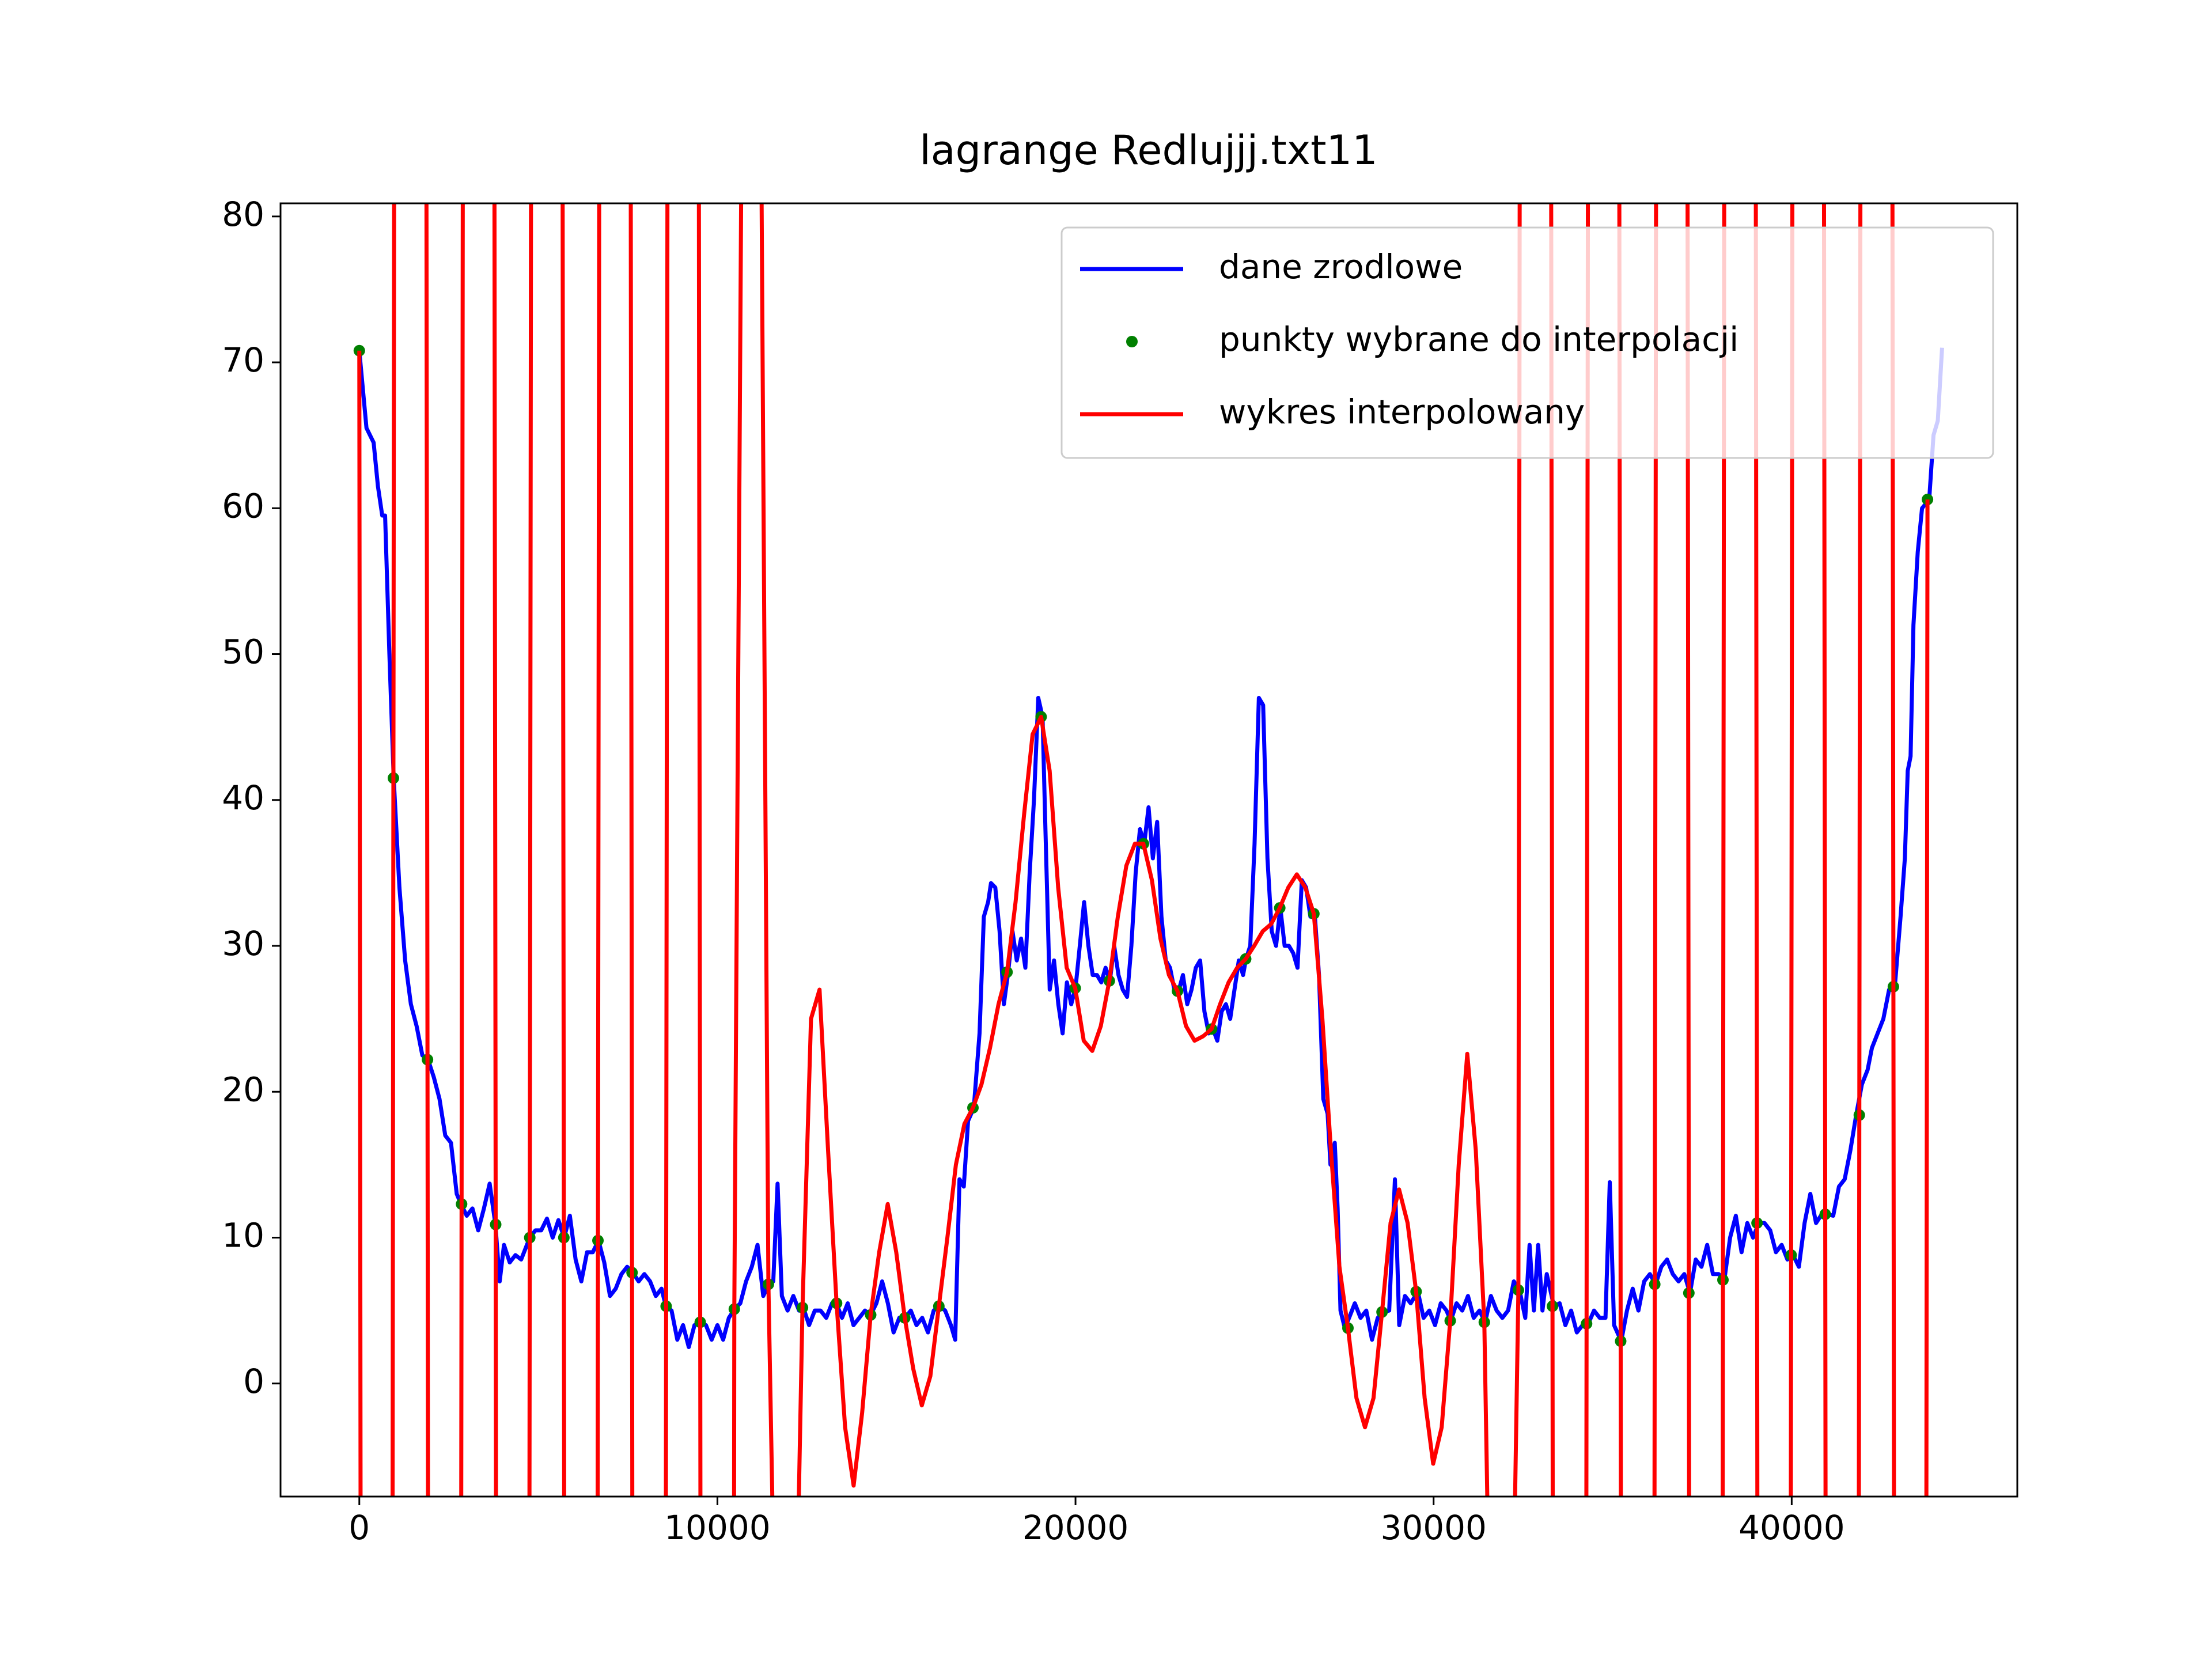 This screenshot has height=1659, width=2212. What do you see at coordinates (253, 1381) in the screenshot?
I see `y-tick-label: 0` at bounding box center [253, 1381].